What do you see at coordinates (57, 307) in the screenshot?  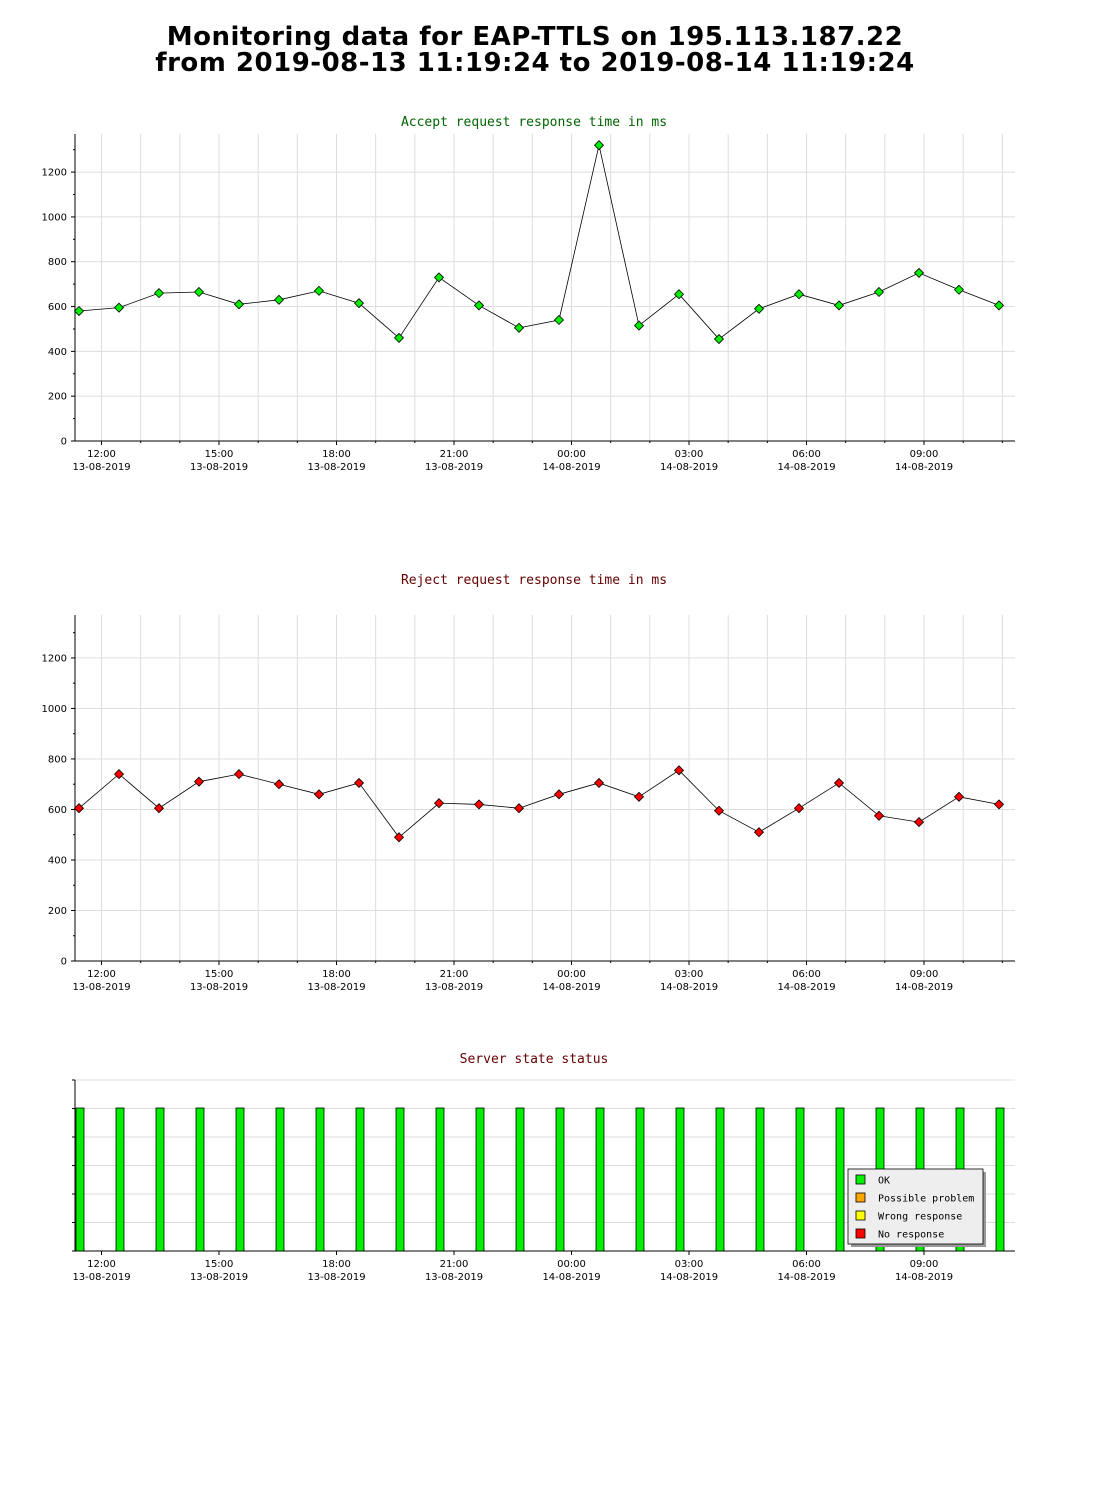 I see `accept-y-tick-label: 600` at bounding box center [57, 307].